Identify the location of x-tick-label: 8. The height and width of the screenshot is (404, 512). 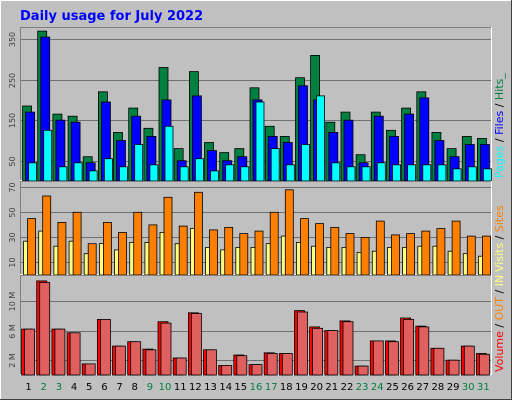
(135, 387).